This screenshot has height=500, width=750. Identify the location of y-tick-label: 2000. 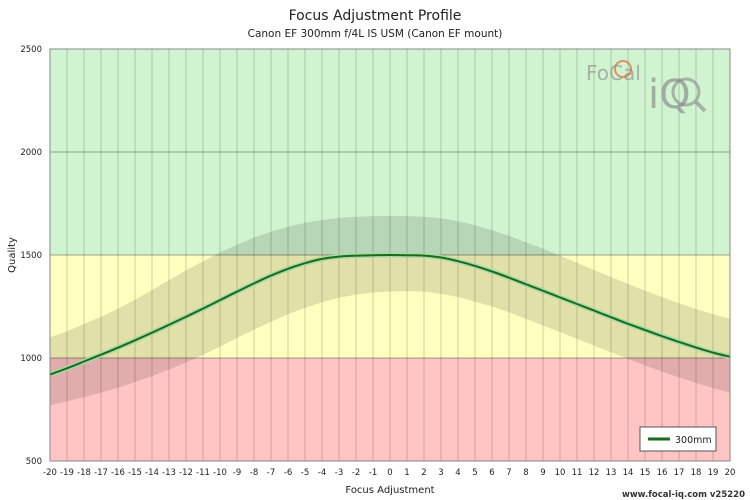
(31, 153).